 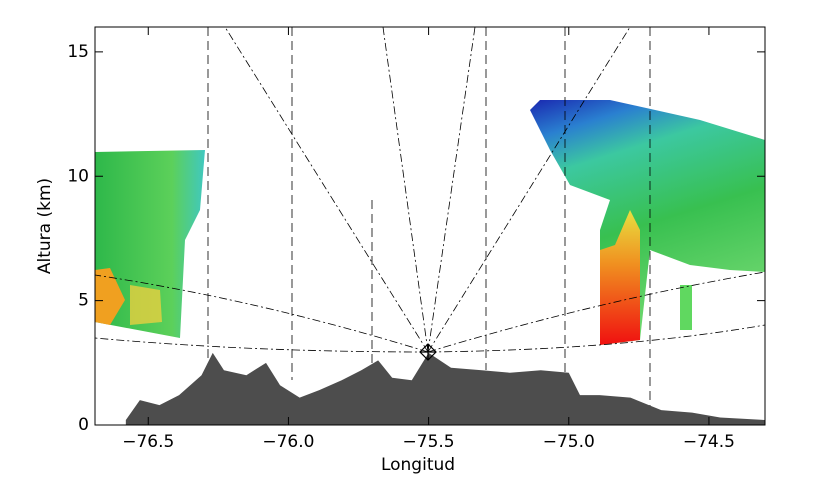 I want to click on x-tick-label: −75.5, so click(x=429, y=442).